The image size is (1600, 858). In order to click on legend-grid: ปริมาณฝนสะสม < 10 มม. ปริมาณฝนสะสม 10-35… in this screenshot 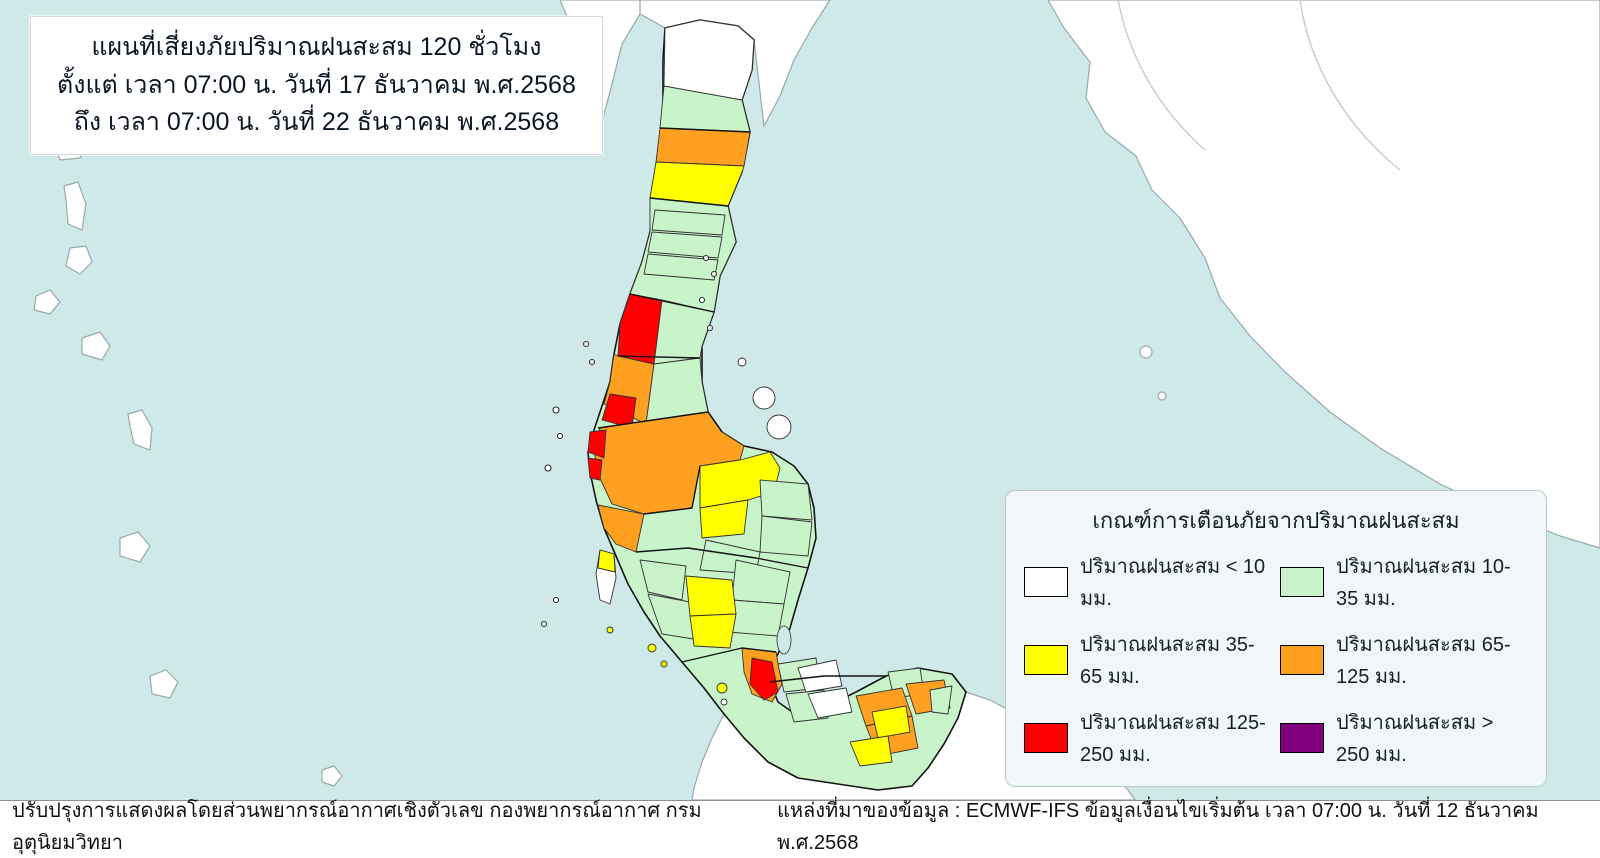, I will do `click(1276, 660)`.